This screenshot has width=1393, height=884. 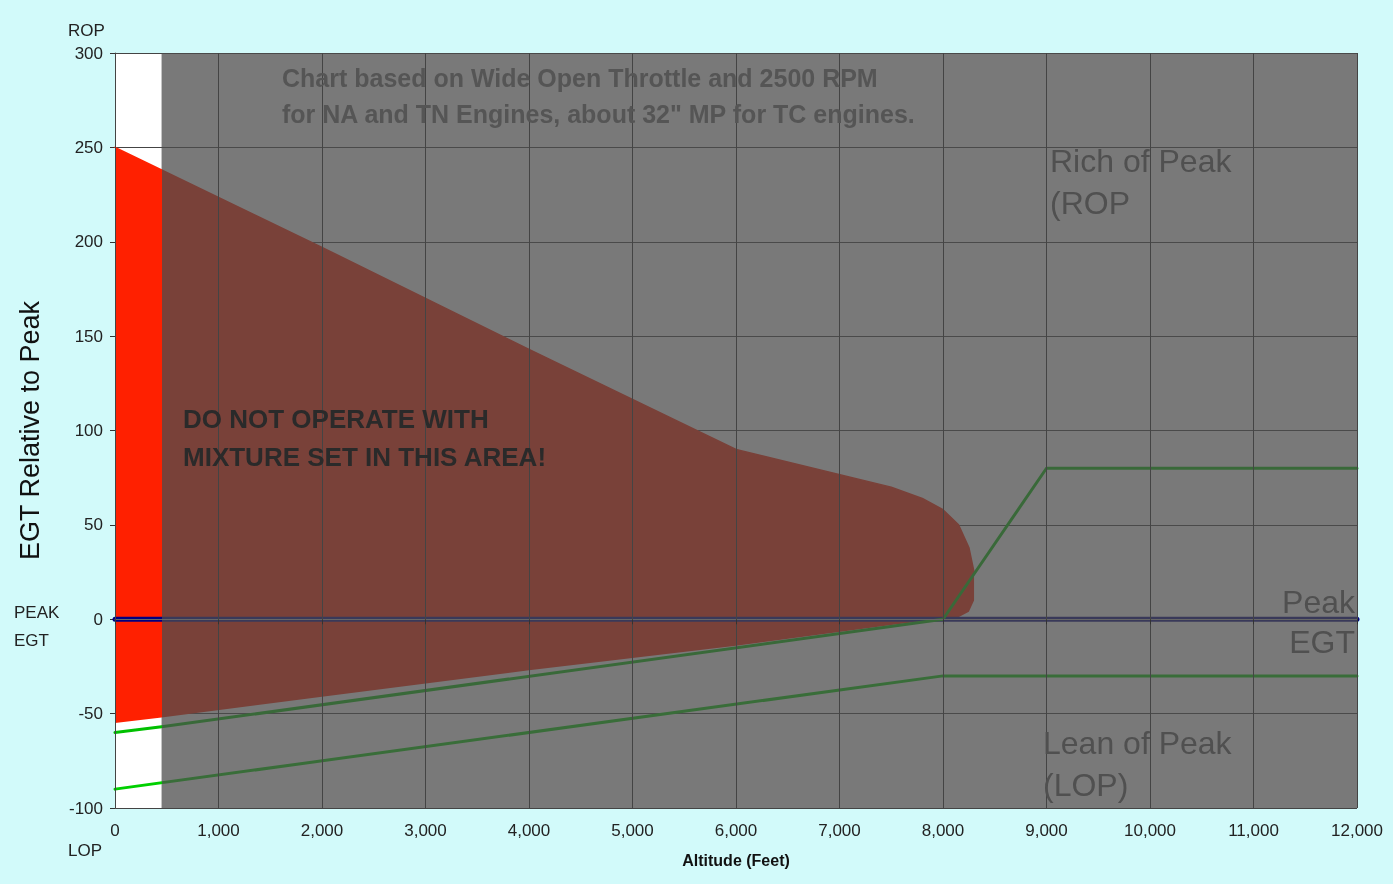 What do you see at coordinates (98, 619) in the screenshot?
I see `y-tick-label: 0` at bounding box center [98, 619].